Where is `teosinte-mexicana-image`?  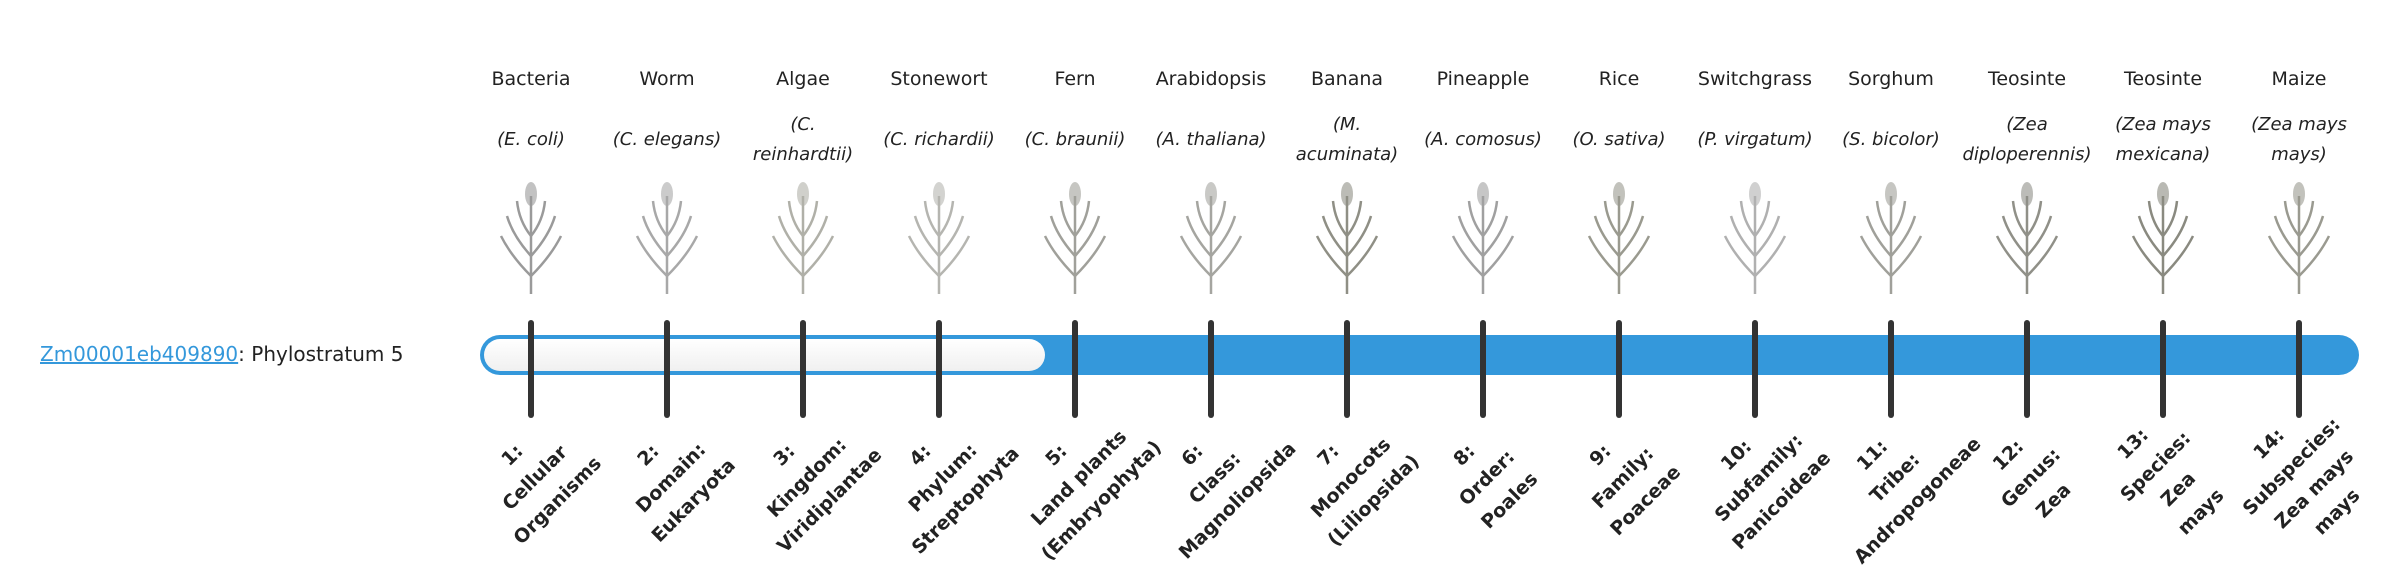 teosinte-mexicana-image is located at coordinates (2163, 238).